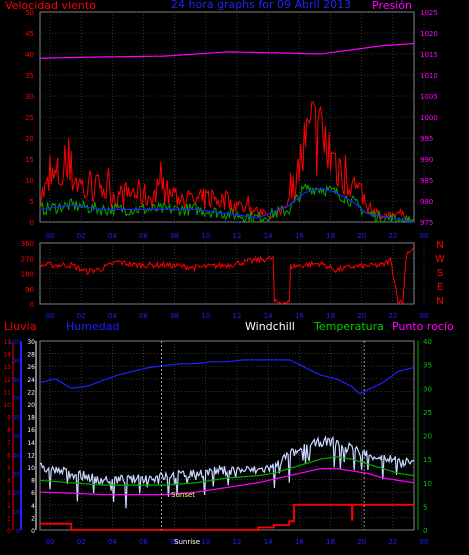 This screenshot has width=469, height=555. Describe the element at coordinates (426, 139) in the screenshot. I see `y-tick-label: 995` at that location.